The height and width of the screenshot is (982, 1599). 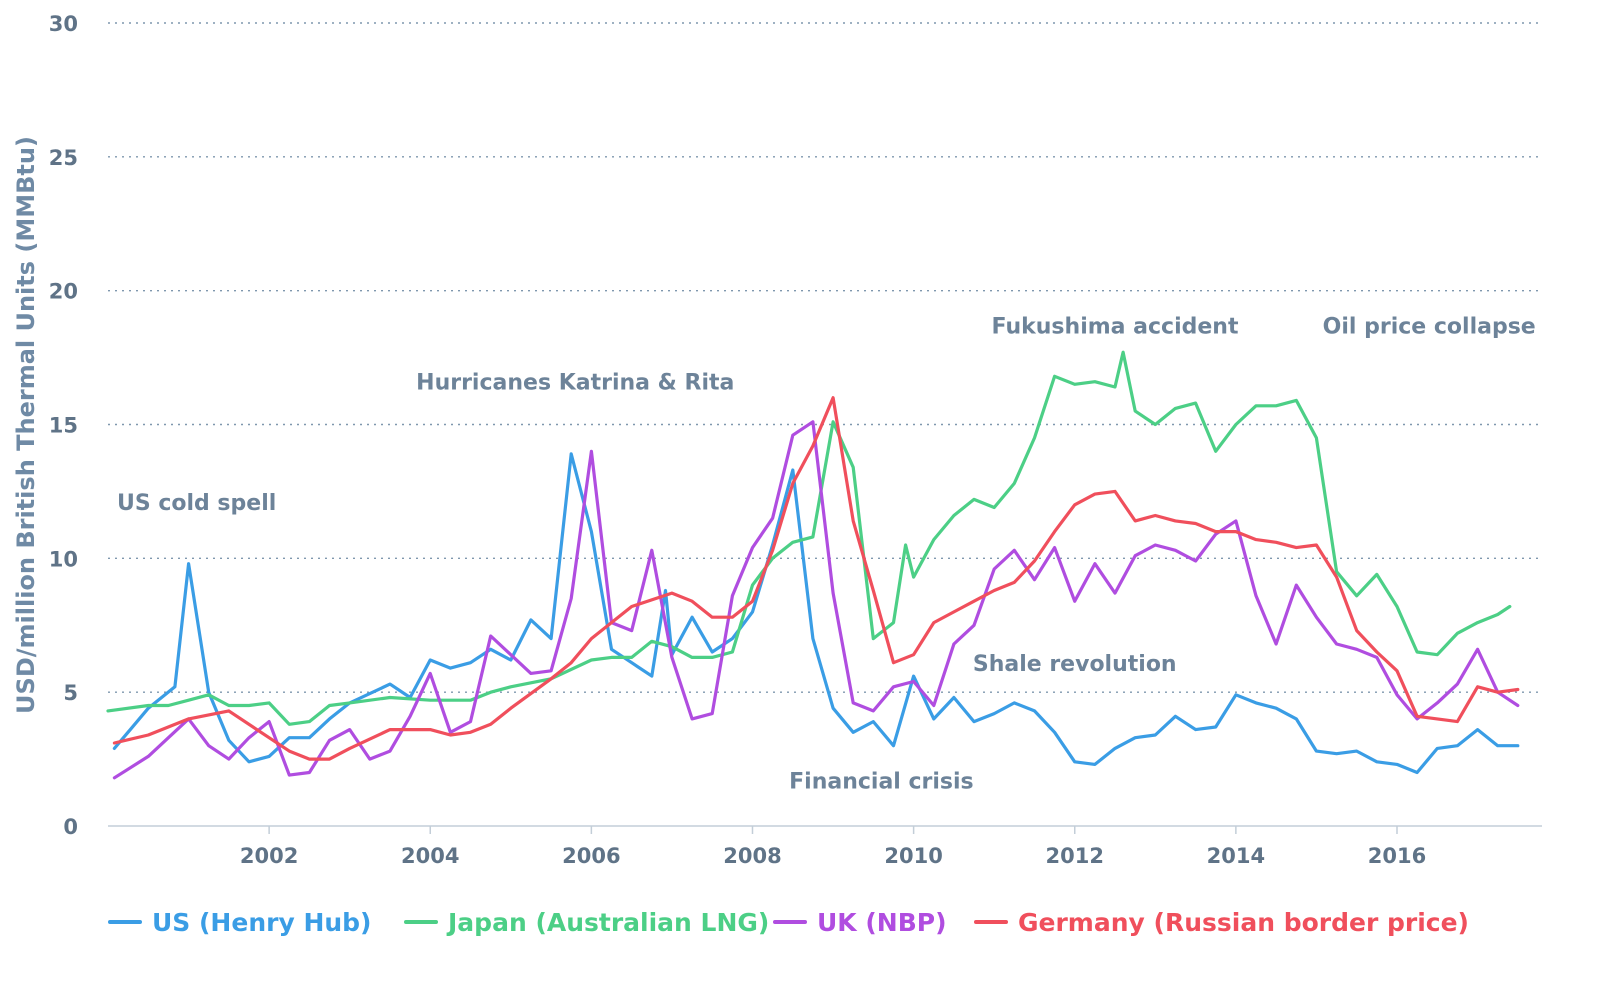 What do you see at coordinates (1243, 922) in the screenshot?
I see `legend-label: Germany (Russian border price)` at bounding box center [1243, 922].